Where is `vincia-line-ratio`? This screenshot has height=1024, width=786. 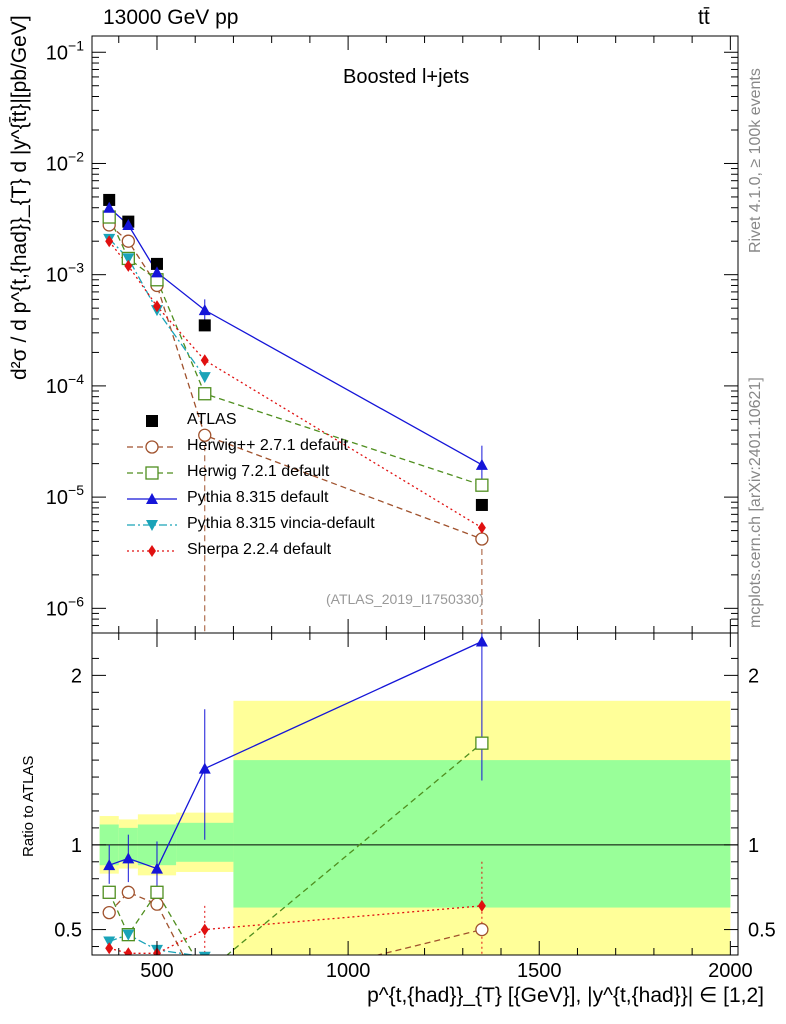 vincia-line-ratio is located at coordinates (153, 944).